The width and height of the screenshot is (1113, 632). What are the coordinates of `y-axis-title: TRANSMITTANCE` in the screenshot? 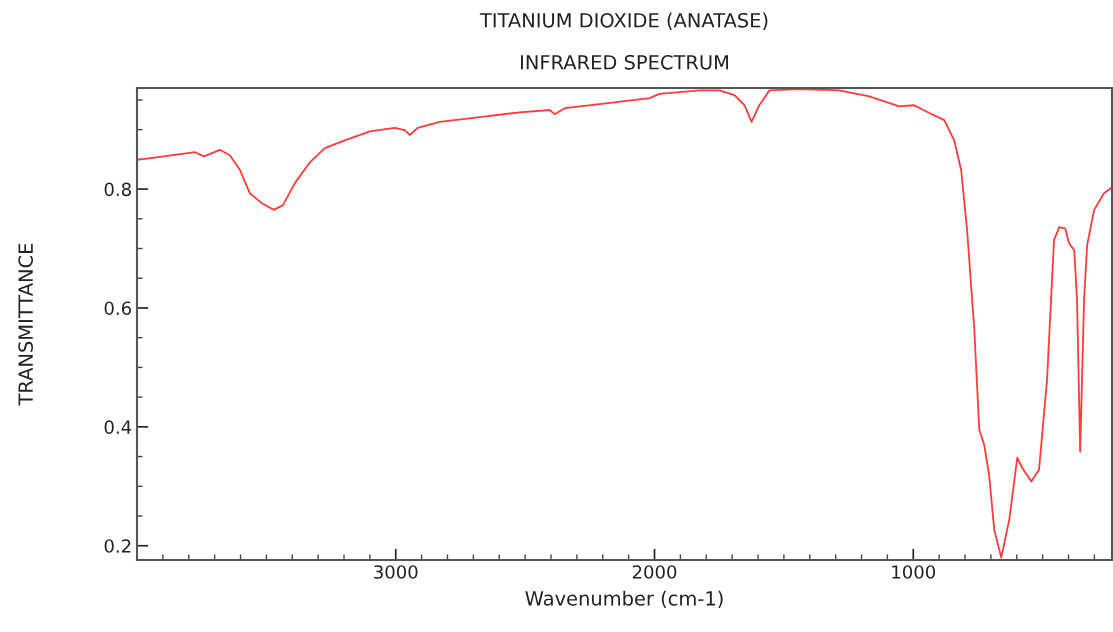 It's located at (25, 324).